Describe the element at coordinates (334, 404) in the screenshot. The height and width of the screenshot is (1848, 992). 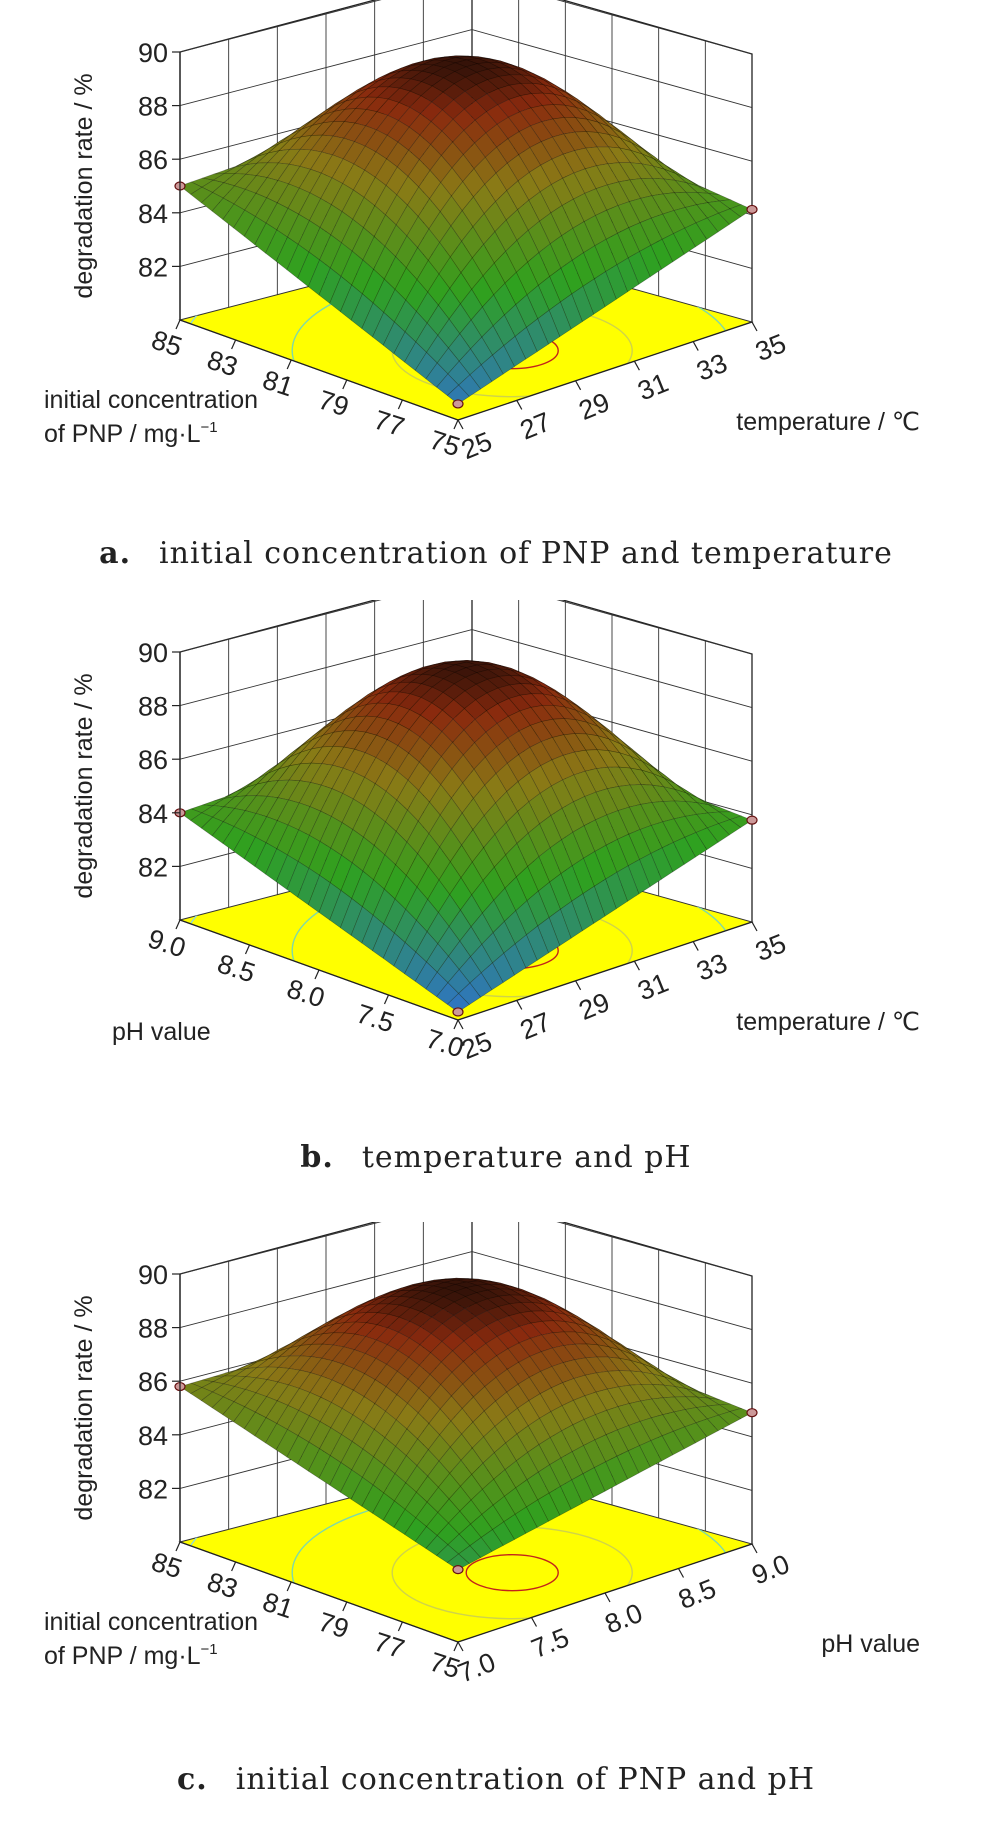
I see `left-axis-tick-label-a-3: 79` at that location.